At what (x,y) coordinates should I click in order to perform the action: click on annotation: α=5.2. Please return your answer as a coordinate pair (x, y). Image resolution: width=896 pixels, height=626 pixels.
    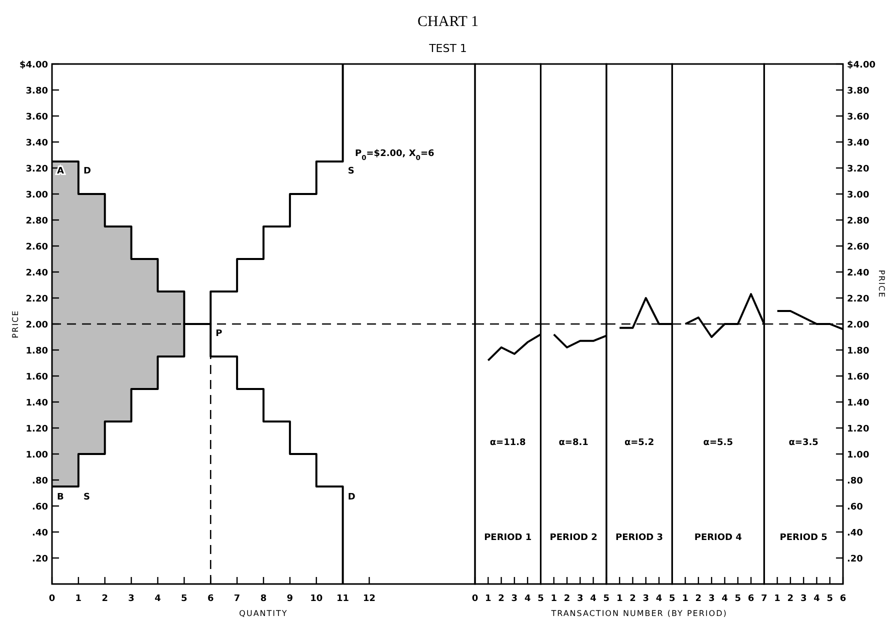
    Looking at the image, I should click on (639, 443).